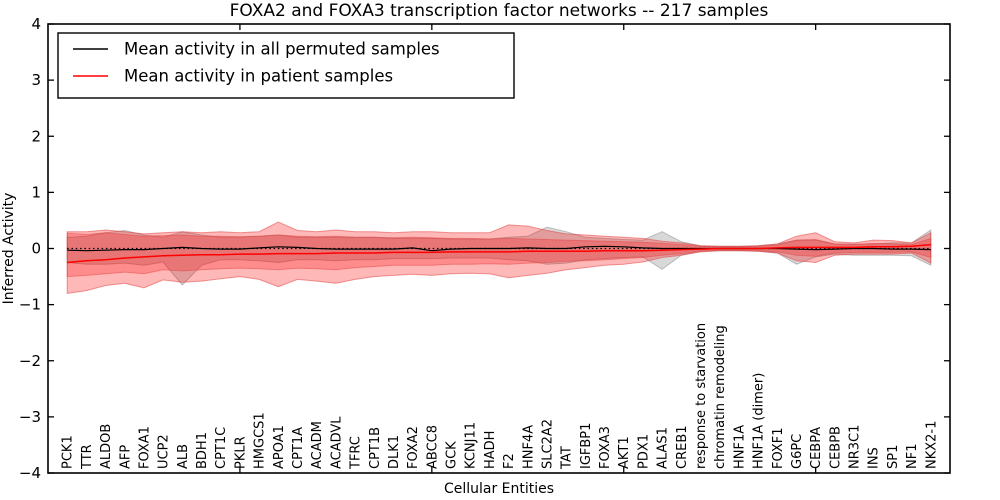  Describe the element at coordinates (663, 448) in the screenshot. I see `entity-label: ALAS1` at that location.